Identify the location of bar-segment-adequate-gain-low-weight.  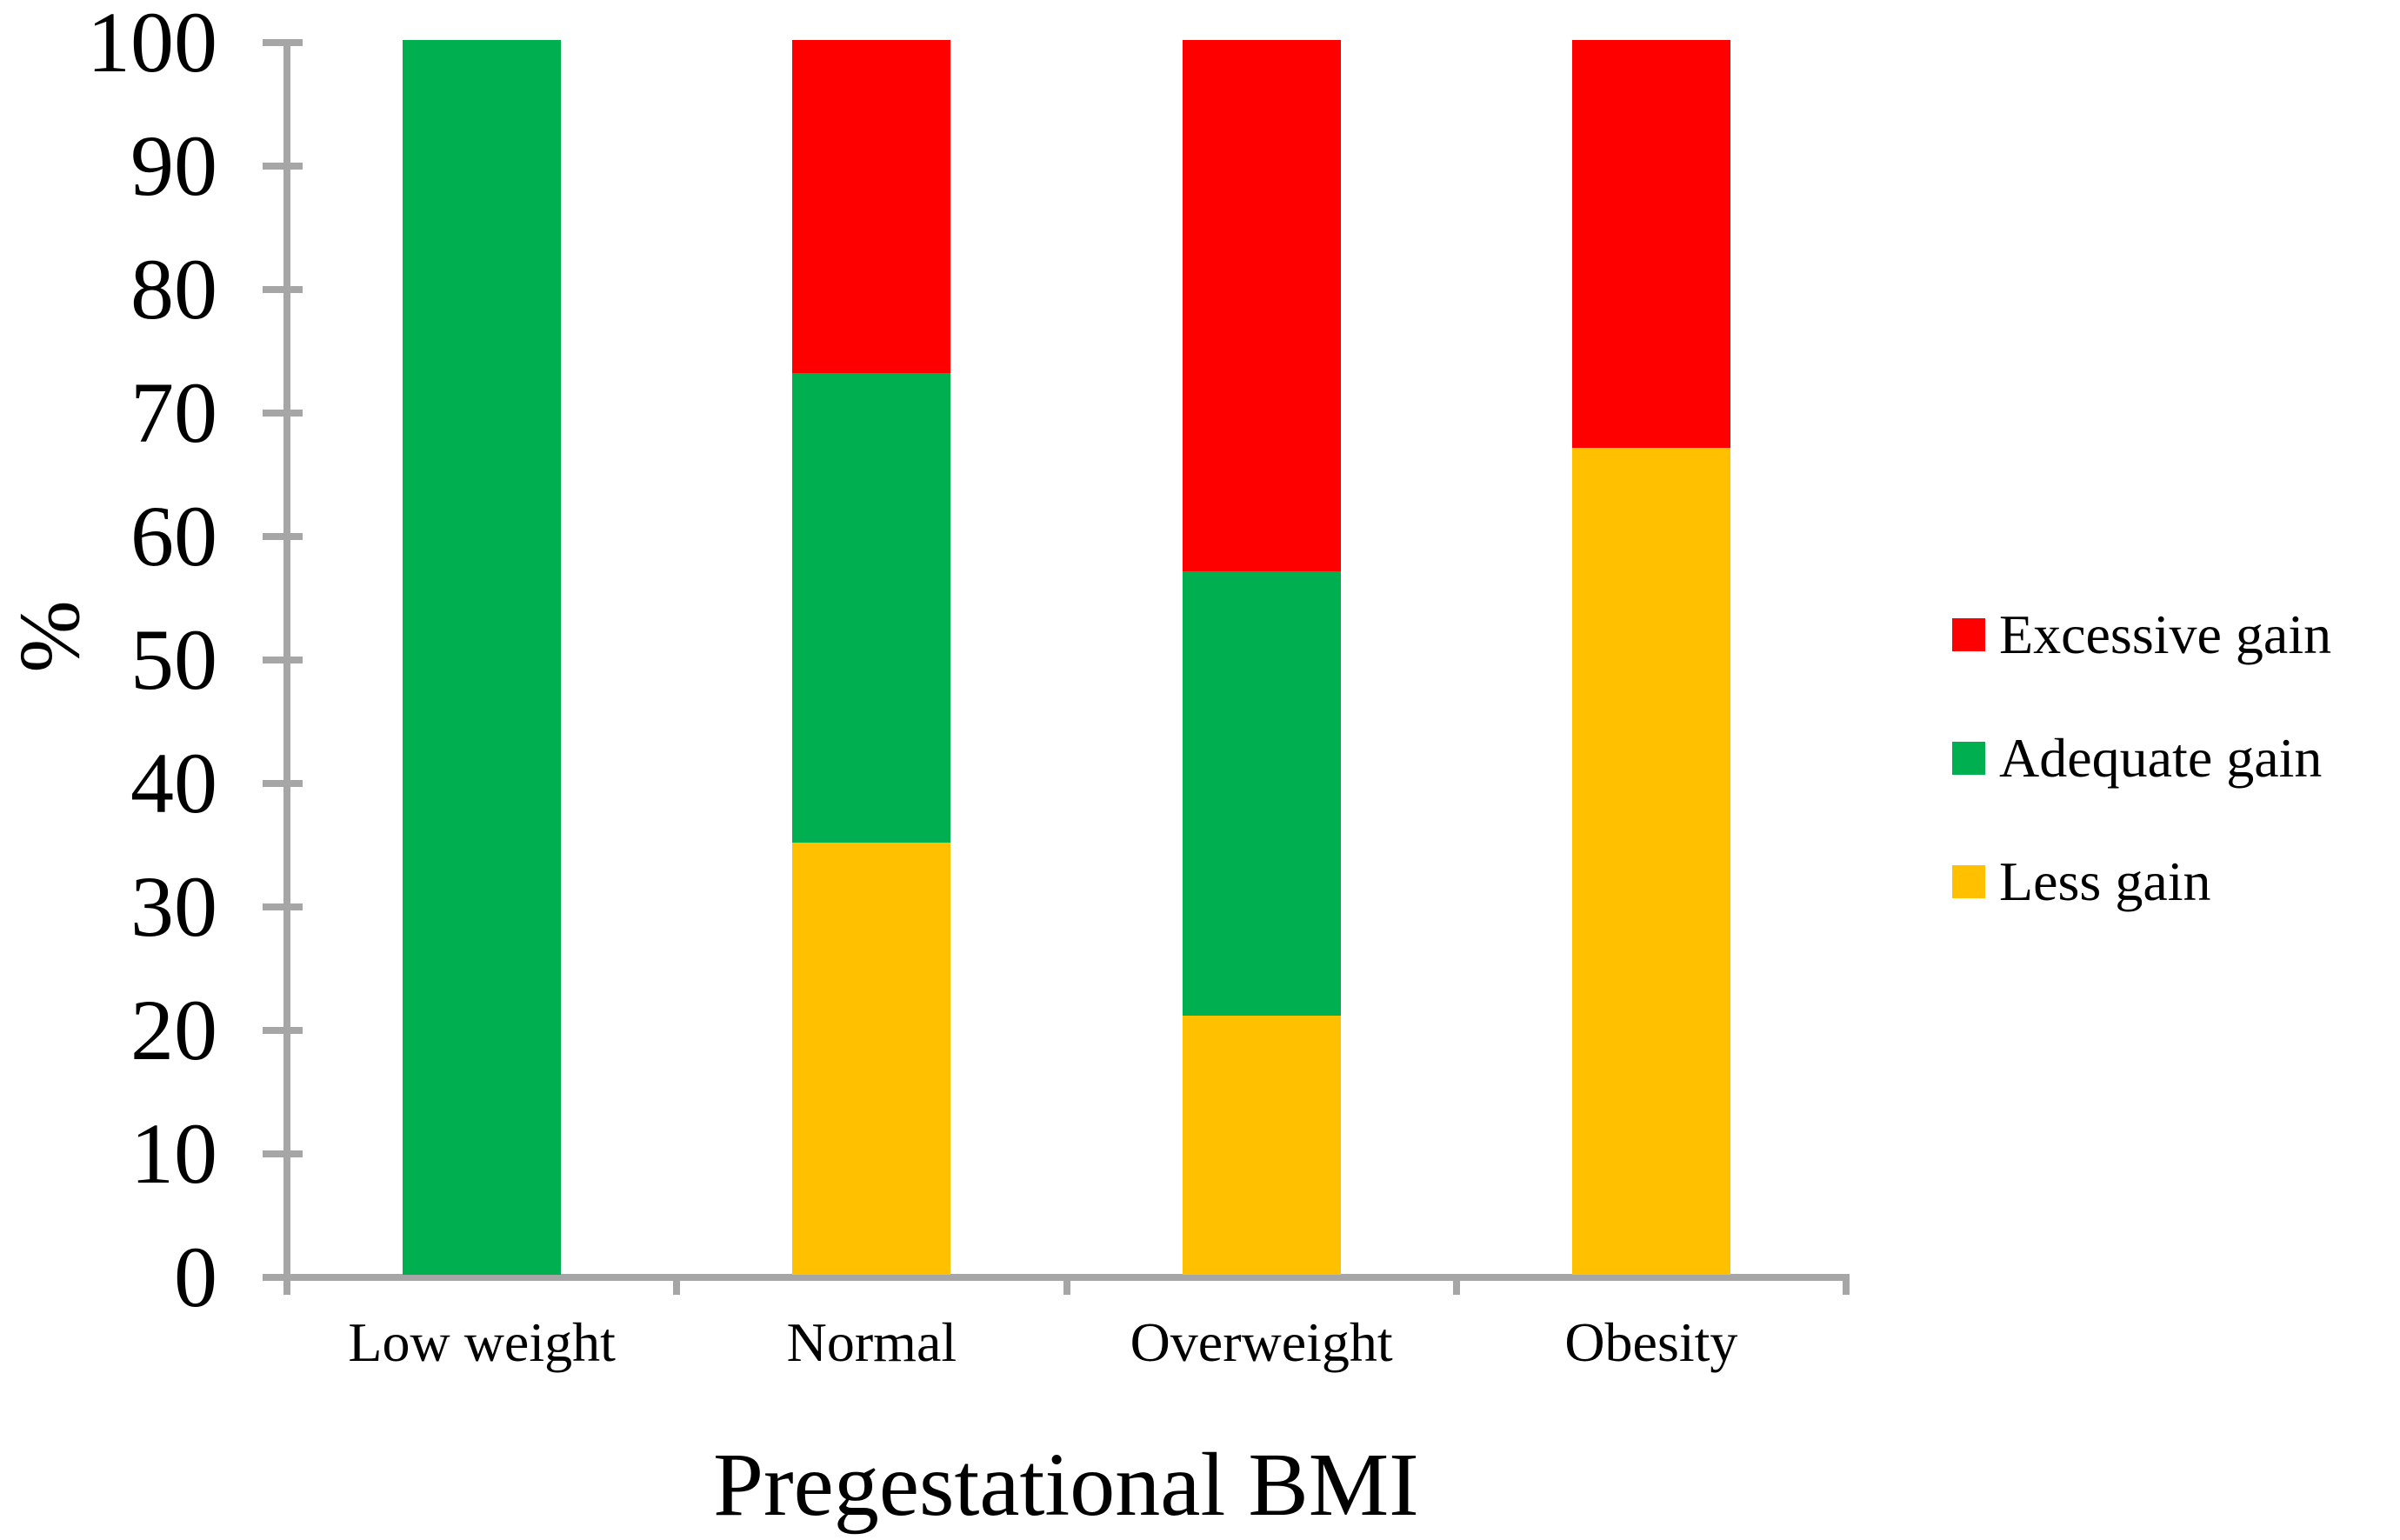
(482, 657).